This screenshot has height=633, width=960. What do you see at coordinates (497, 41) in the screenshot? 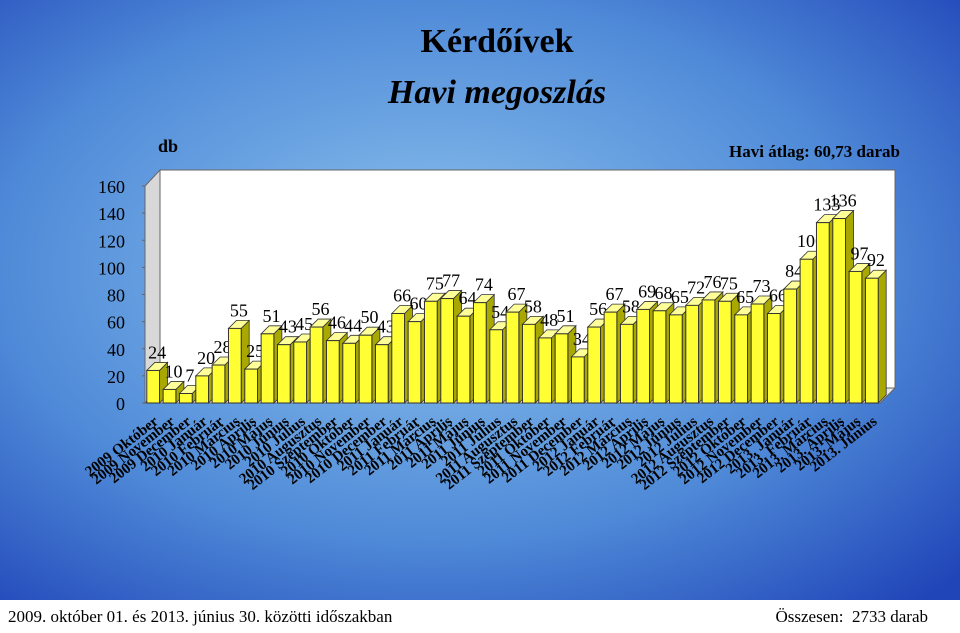
I see `chart-title: Kérdőívek` at bounding box center [497, 41].